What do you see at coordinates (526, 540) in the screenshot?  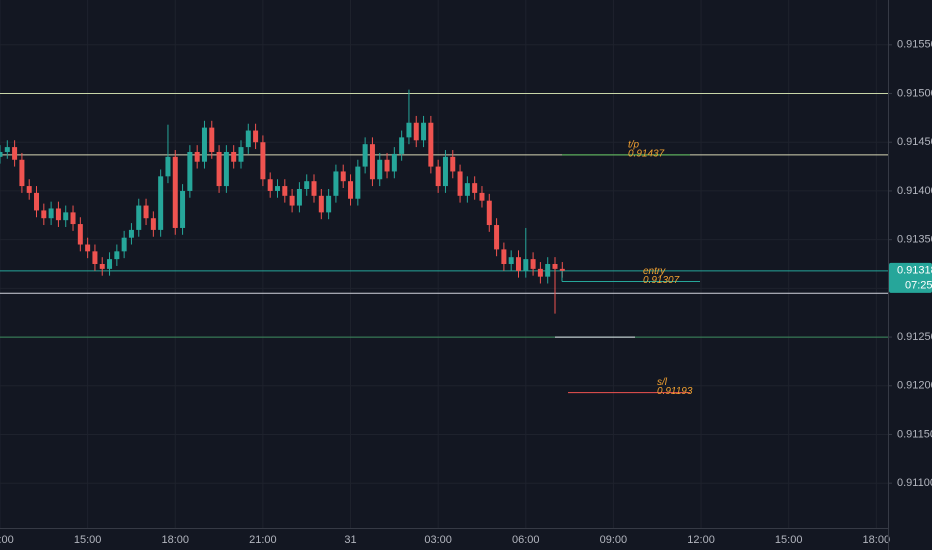 I see `x-tick-label: 06:00` at bounding box center [526, 540].